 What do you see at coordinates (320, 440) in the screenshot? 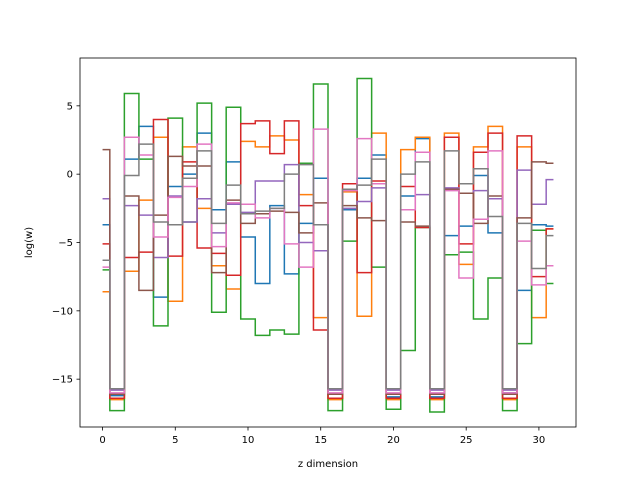
I see `x-tick-label: 15` at bounding box center [320, 440].